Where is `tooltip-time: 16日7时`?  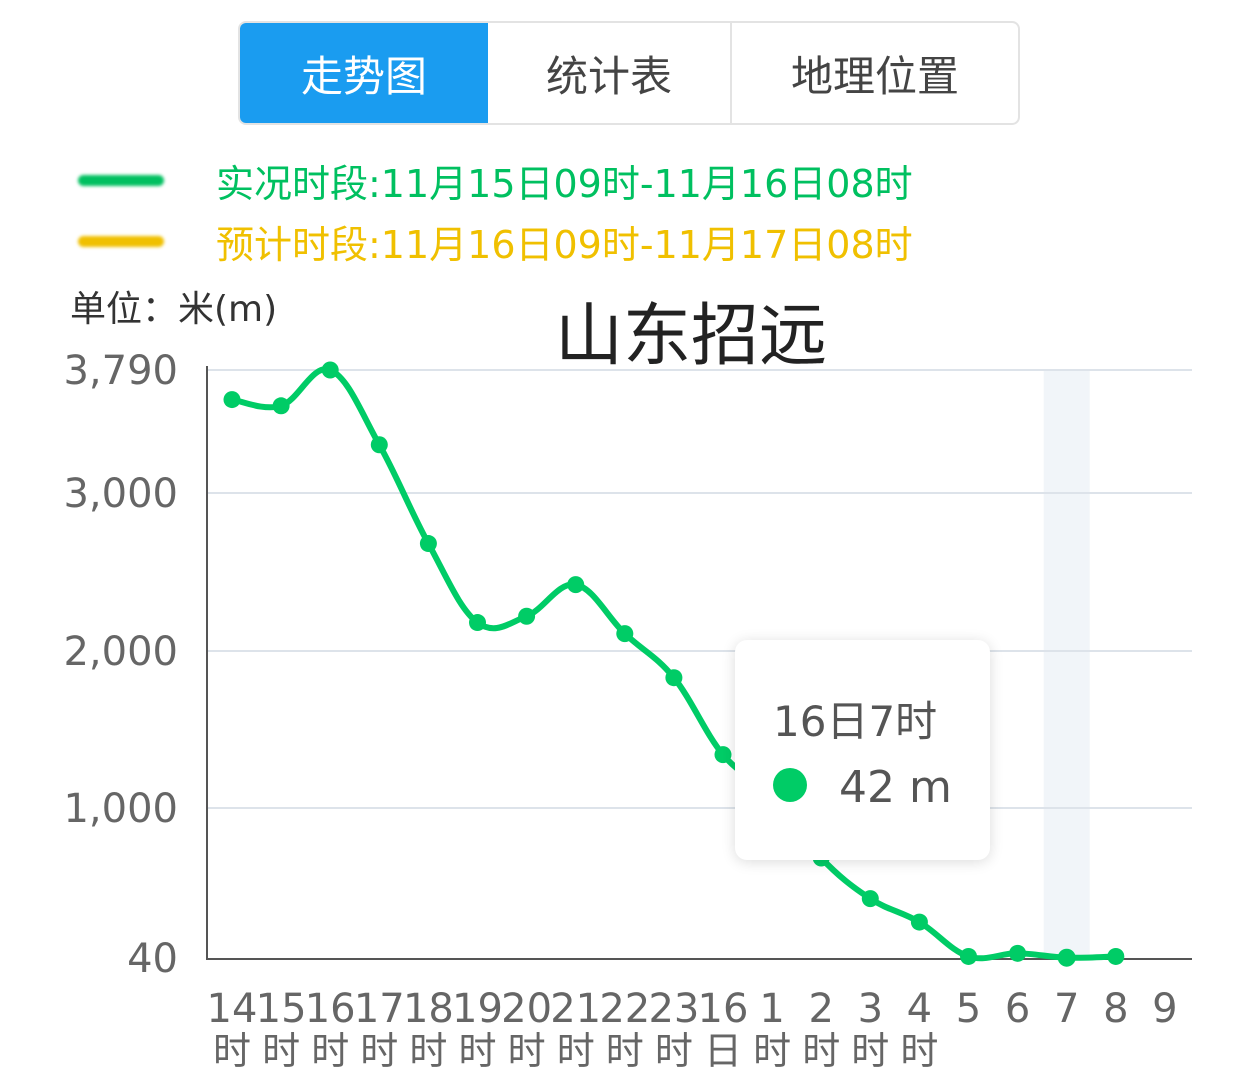 tooltip-time: 16日7时 is located at coordinates (855, 721).